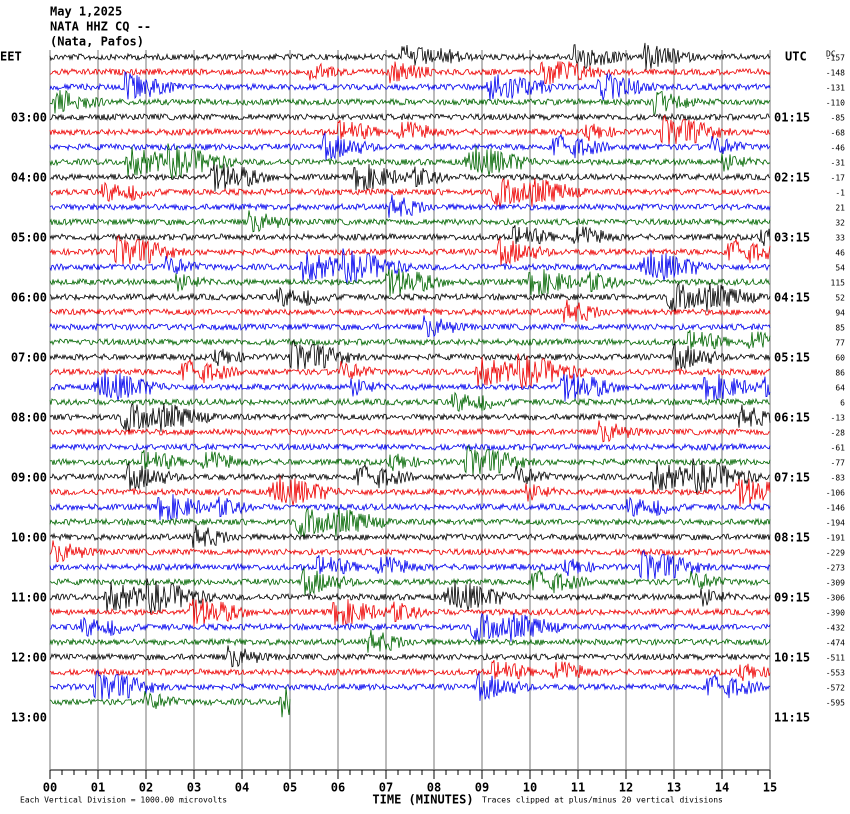 This screenshot has width=850, height=814. What do you see at coordinates (29, 298) in the screenshot?
I see `left-hour-label: 06:00` at bounding box center [29, 298].